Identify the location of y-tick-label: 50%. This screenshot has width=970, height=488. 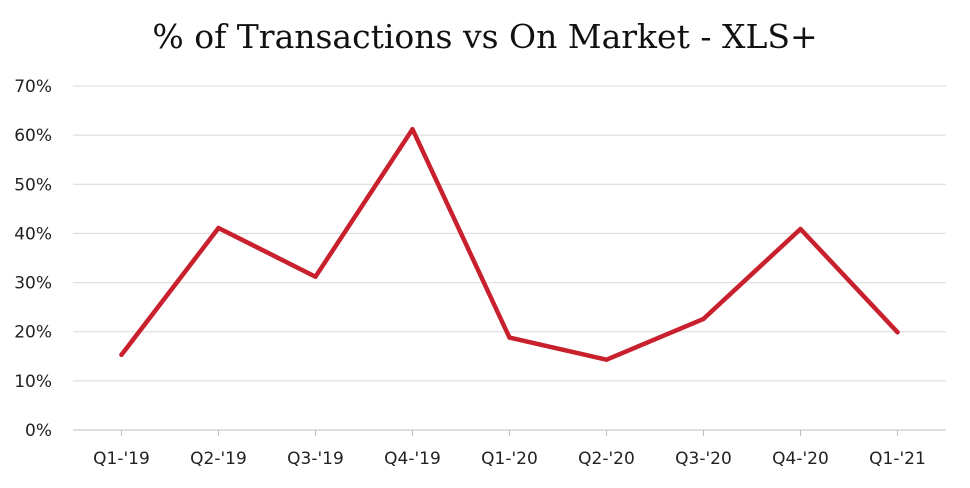
(33, 185).